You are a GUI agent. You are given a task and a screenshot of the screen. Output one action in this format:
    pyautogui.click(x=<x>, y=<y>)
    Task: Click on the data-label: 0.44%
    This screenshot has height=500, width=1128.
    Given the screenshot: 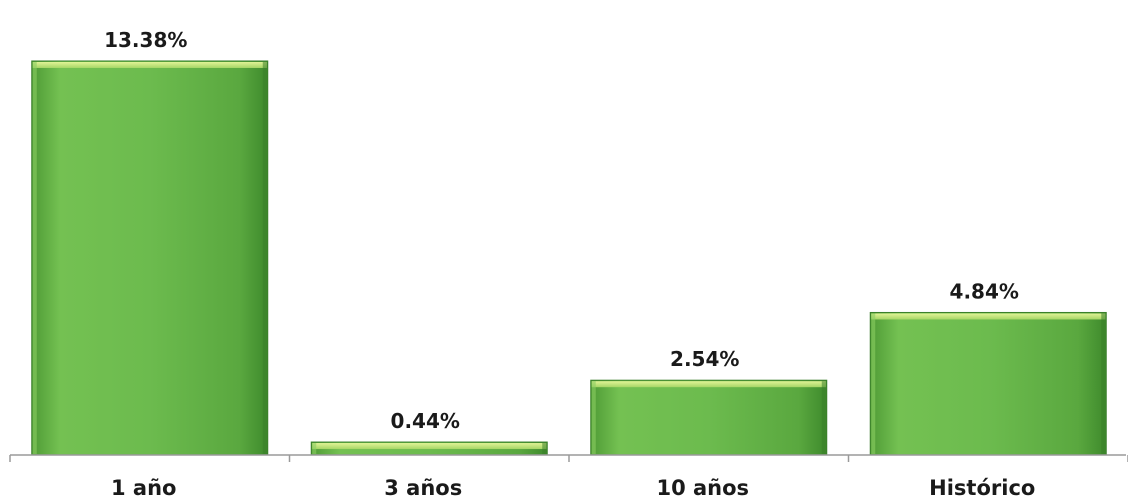 What is the action you would take?
    pyautogui.click(x=425, y=421)
    